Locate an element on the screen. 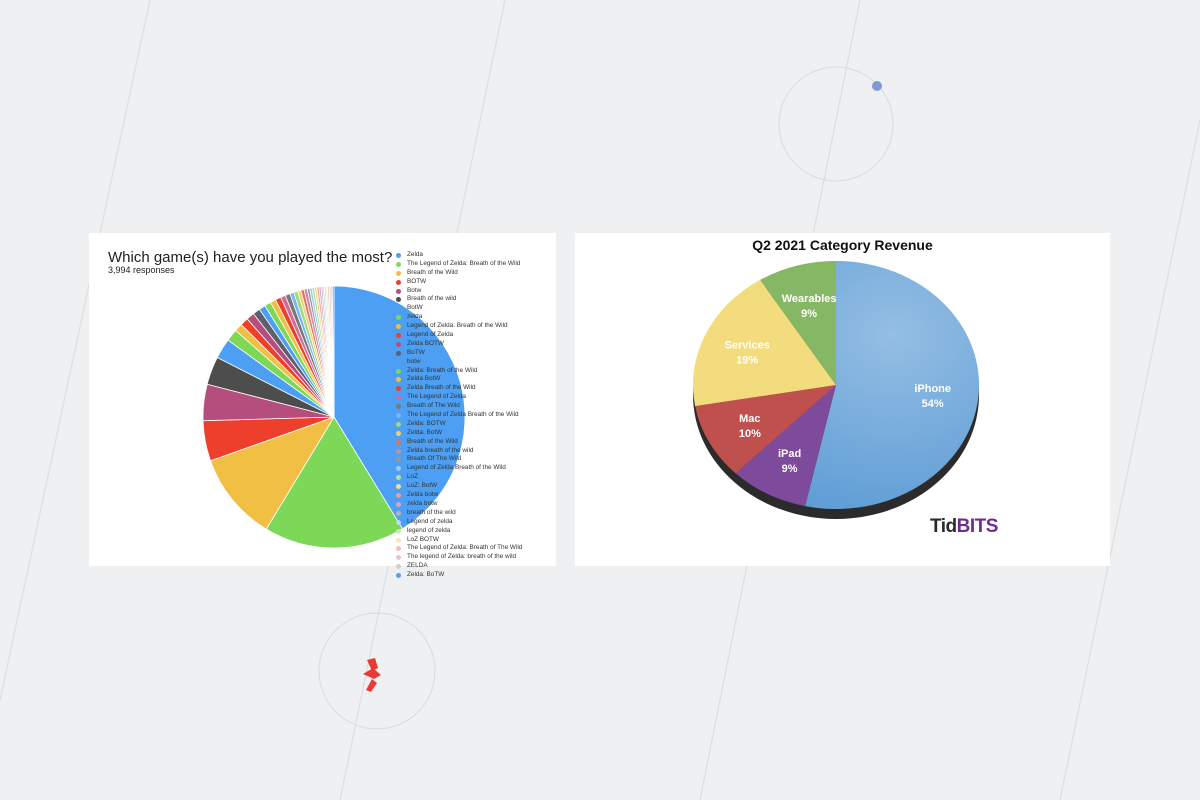 This screenshot has height=800, width=1200. accent-dot is located at coordinates (877, 86).